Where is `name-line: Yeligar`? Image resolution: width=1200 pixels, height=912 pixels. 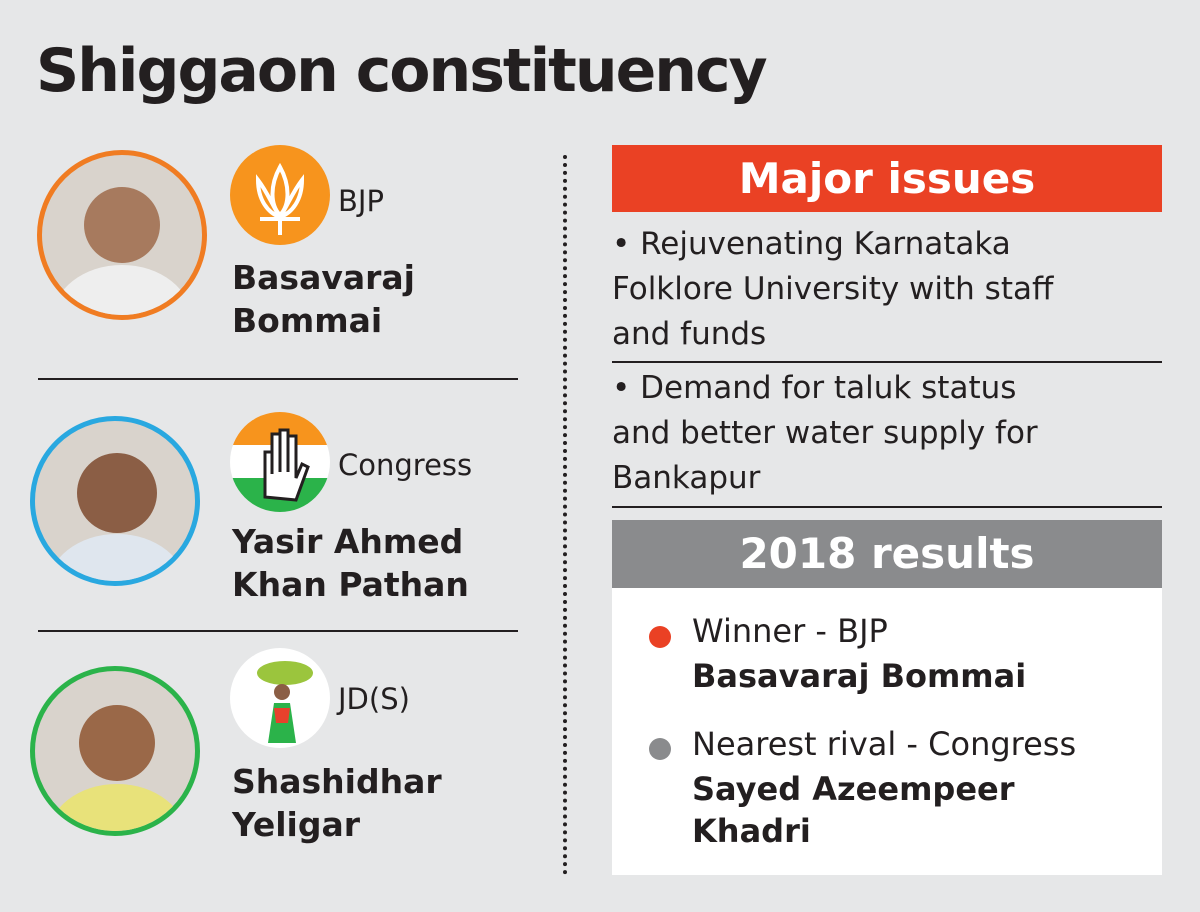 name-line: Yeligar is located at coordinates (296, 824).